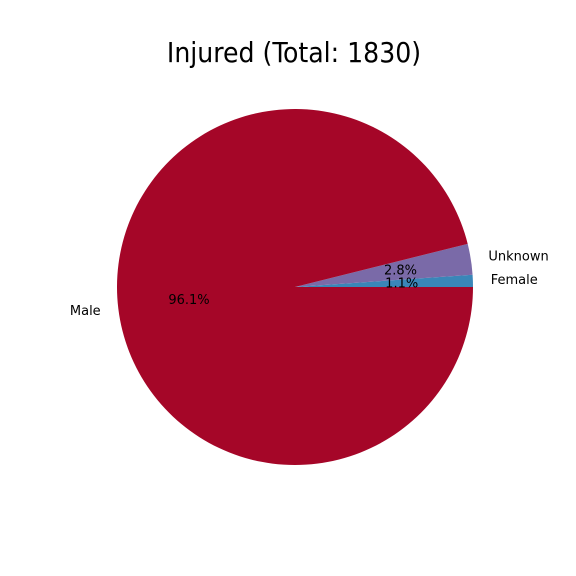  Describe the element at coordinates (400, 270) in the screenshot. I see `slice-percent-unknown: 2.8%` at that location.